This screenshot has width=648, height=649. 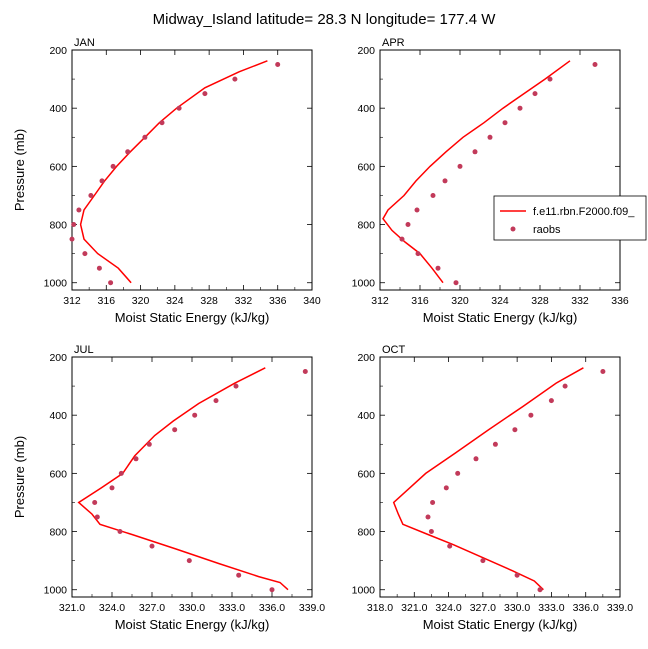 What do you see at coordinates (312, 608) in the screenshot?
I see `x-tick-label: 339.0` at bounding box center [312, 608].